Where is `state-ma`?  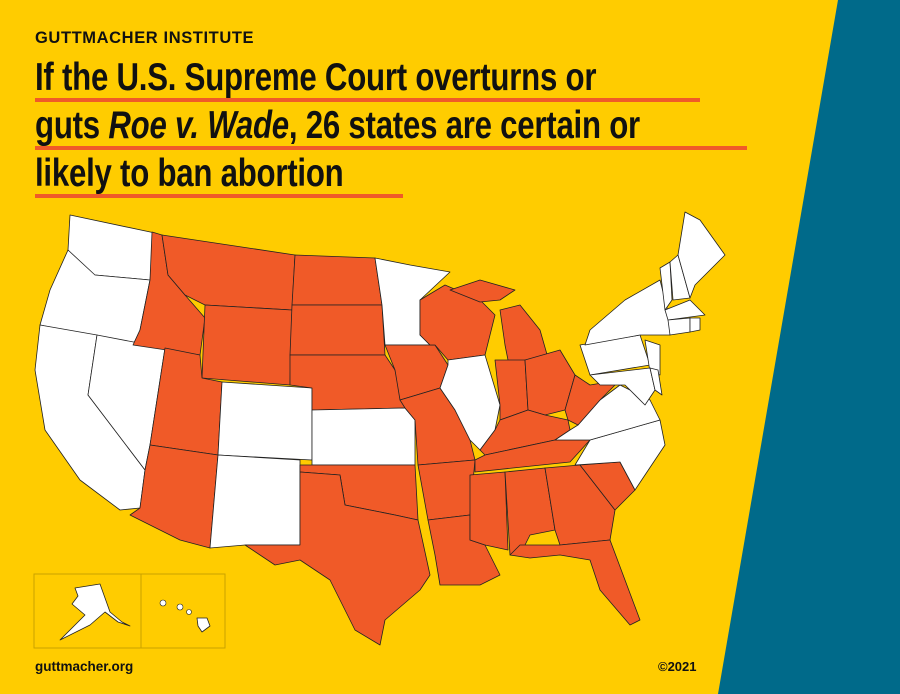
state-ma is located at coordinates (685, 310).